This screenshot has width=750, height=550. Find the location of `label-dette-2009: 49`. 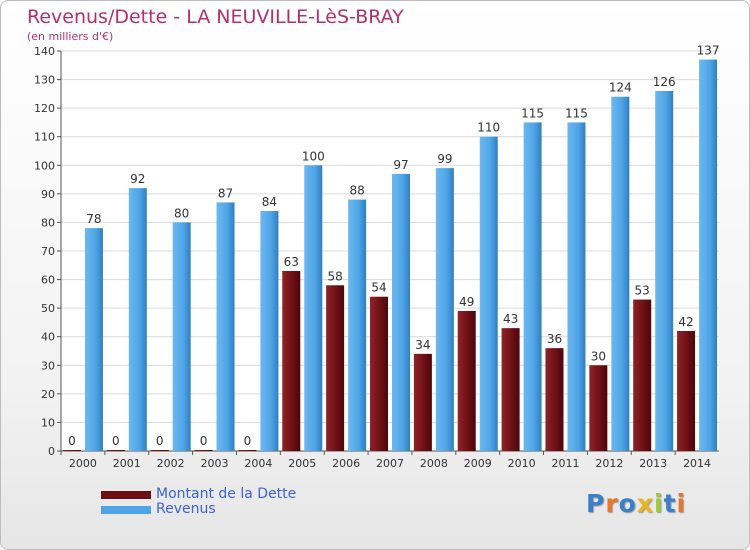

label-dette-2009: 49 is located at coordinates (466, 302).